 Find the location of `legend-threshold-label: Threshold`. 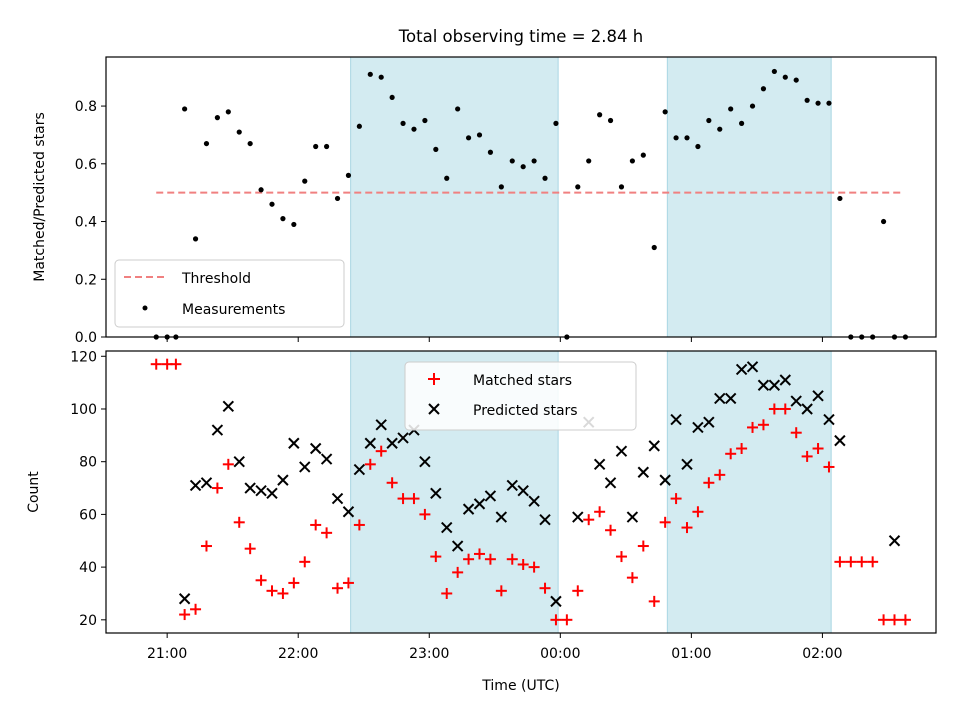

legend-threshold-label: Threshold is located at coordinates (216, 279).